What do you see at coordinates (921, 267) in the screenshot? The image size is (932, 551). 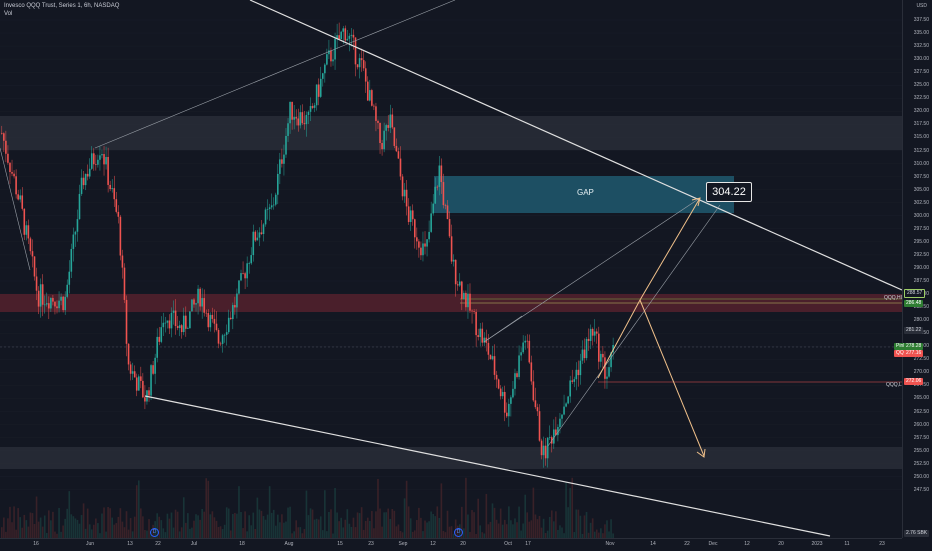 I see `price-tick-label: 290.00` at bounding box center [921, 267].